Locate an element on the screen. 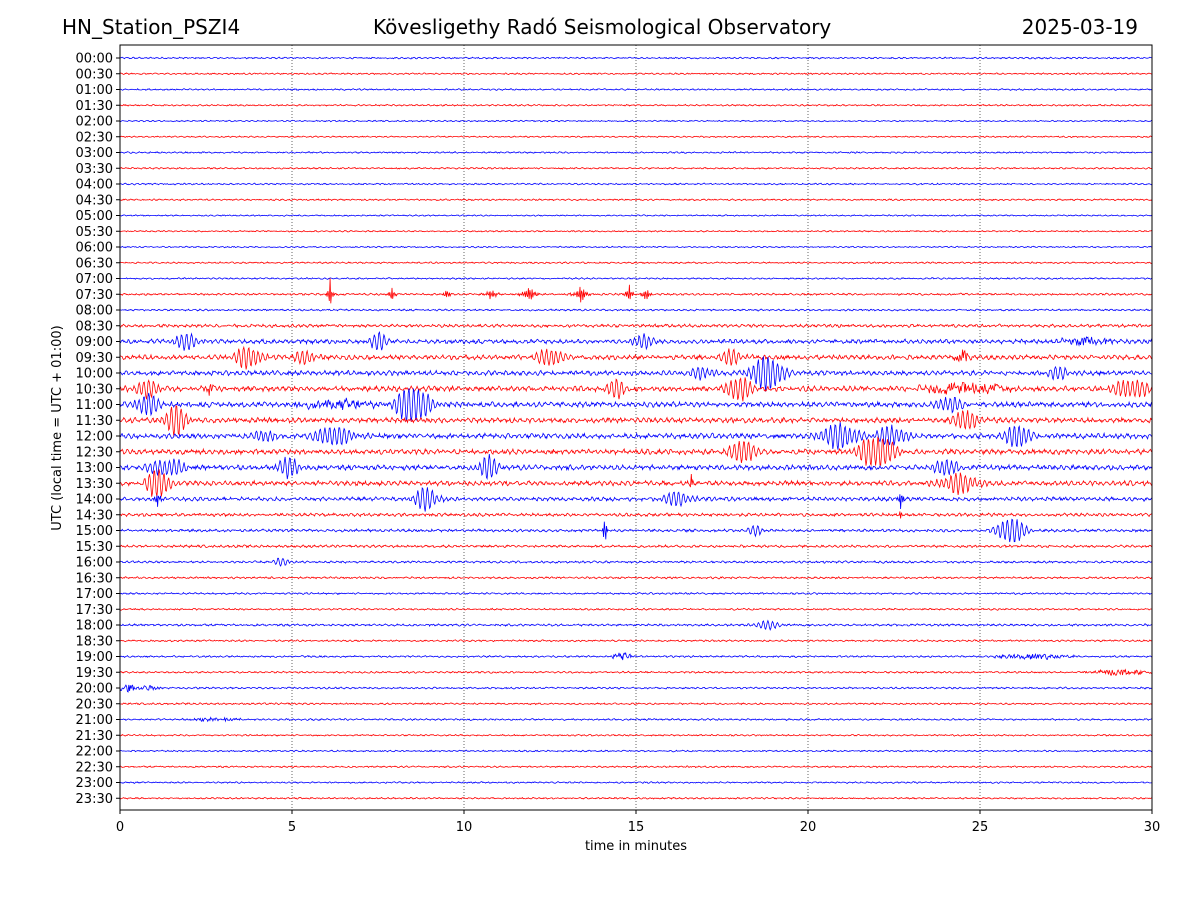 The image size is (1200, 900). y-tick-label: 12:30 is located at coordinates (94, 452).